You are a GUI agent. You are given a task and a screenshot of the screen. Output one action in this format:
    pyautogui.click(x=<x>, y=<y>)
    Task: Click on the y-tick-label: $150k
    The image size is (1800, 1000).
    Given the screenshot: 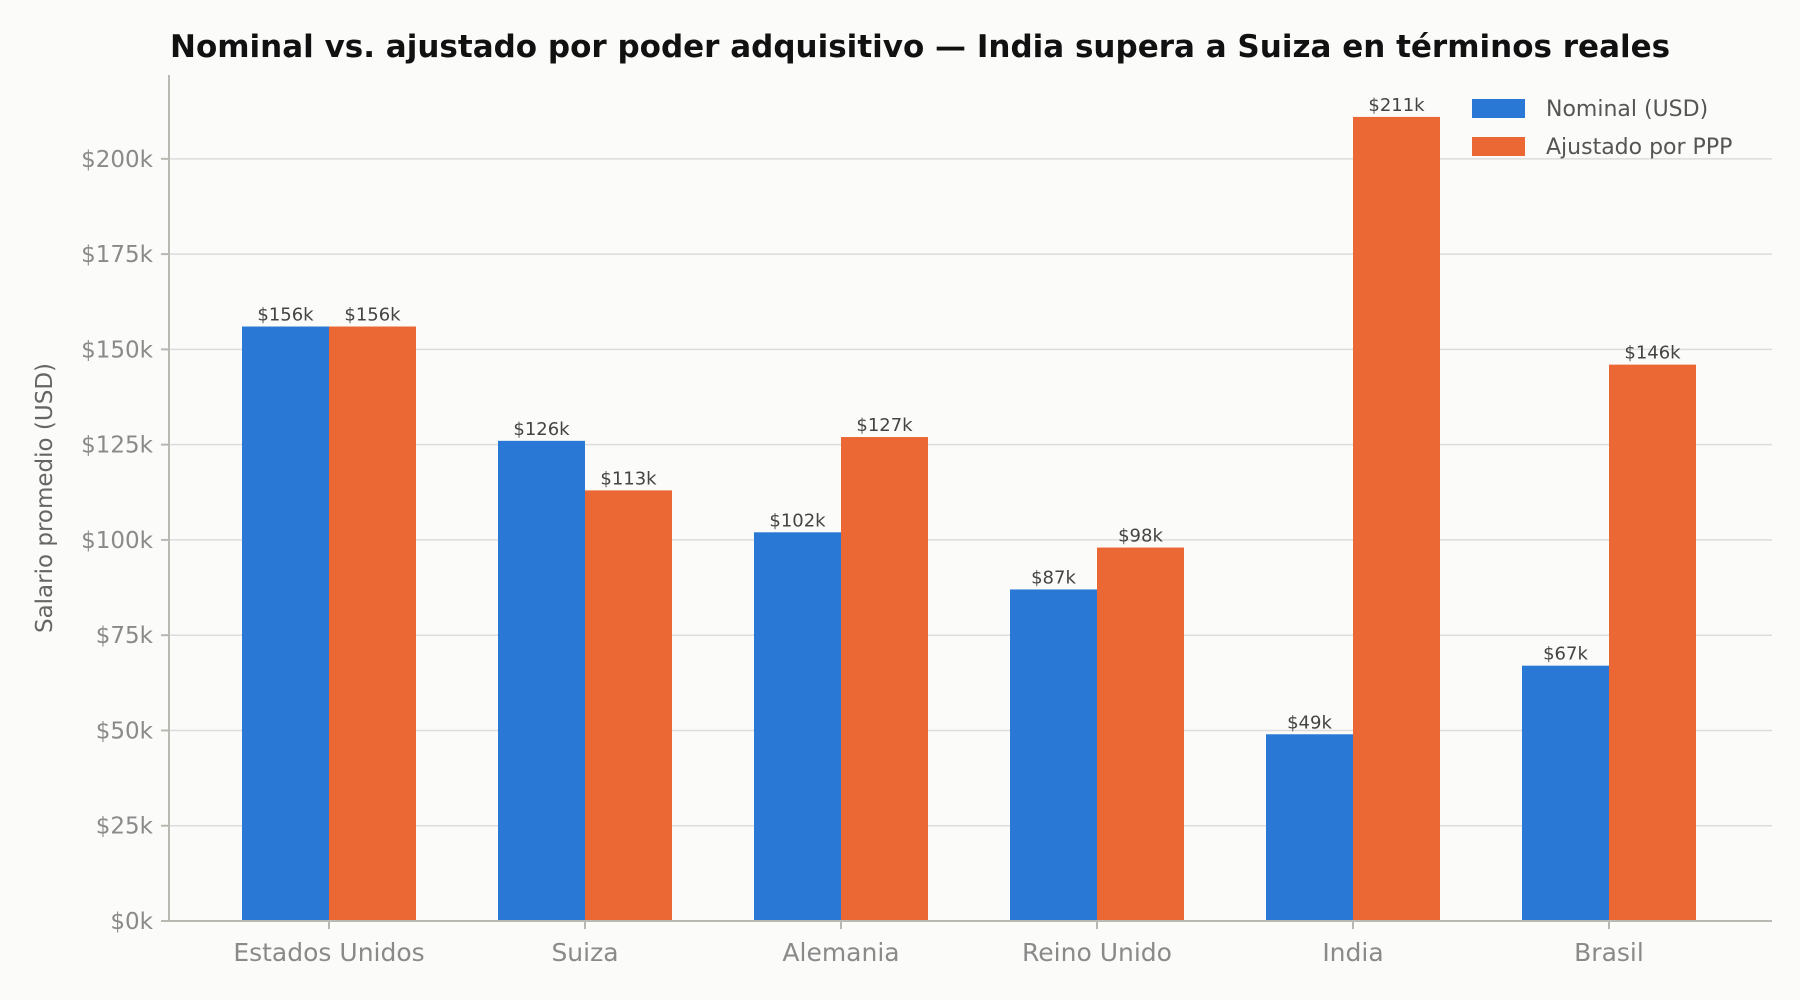 What is the action you would take?
    pyautogui.click(x=117, y=350)
    